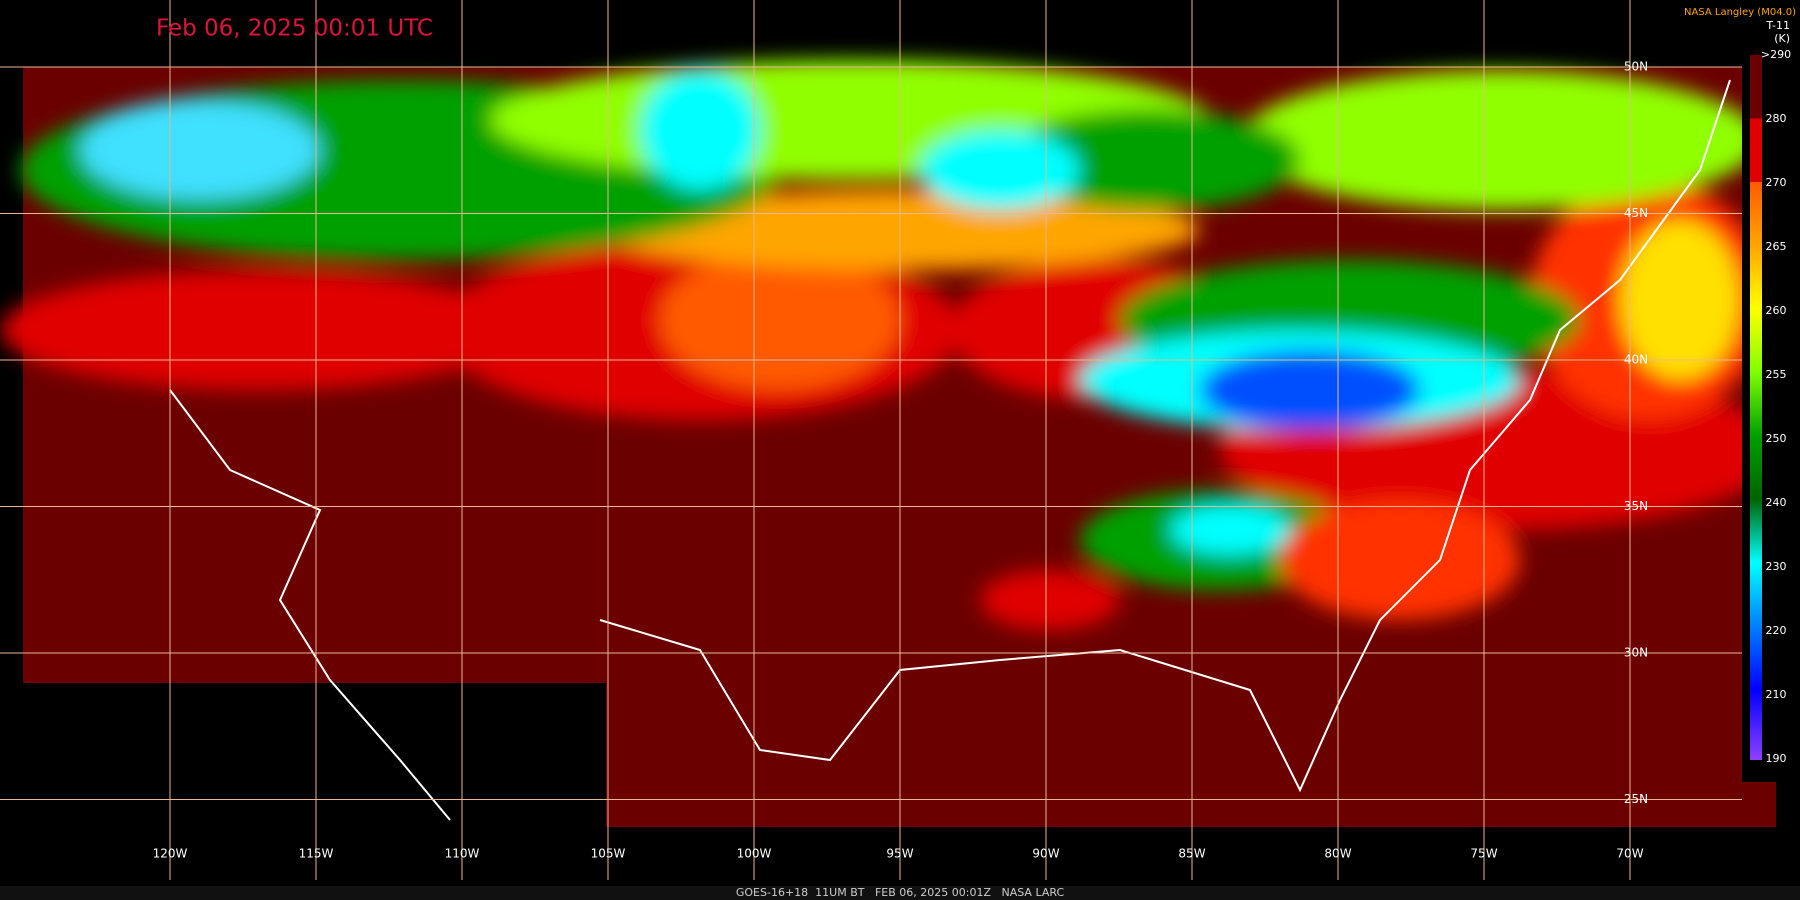 This screenshot has width=1800, height=900. Describe the element at coordinates (1776, 566) in the screenshot. I see `colorbar-label: 230` at that location.